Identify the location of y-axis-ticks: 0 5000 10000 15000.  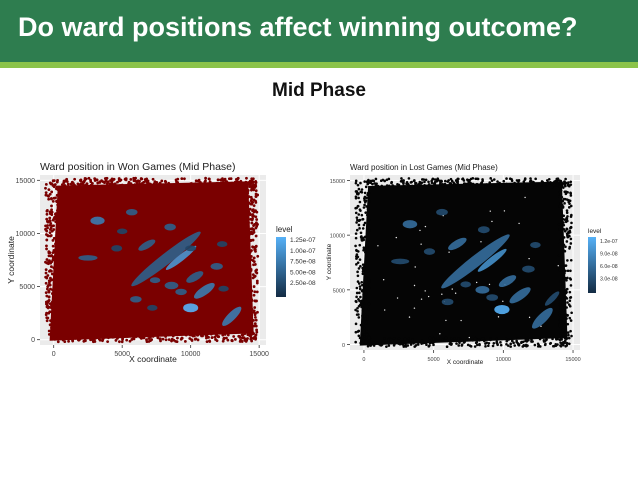
(340, 264).